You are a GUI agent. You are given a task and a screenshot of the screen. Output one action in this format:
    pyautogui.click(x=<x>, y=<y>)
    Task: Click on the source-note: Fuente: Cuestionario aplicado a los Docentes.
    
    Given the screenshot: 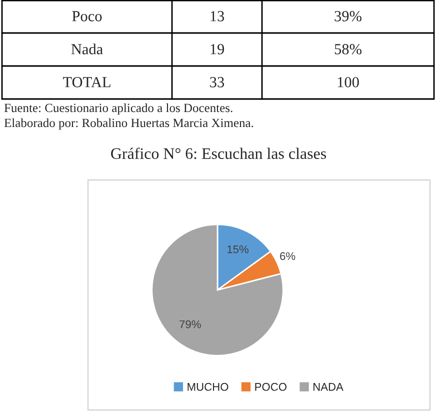 What is the action you would take?
    pyautogui.click(x=118, y=109)
    